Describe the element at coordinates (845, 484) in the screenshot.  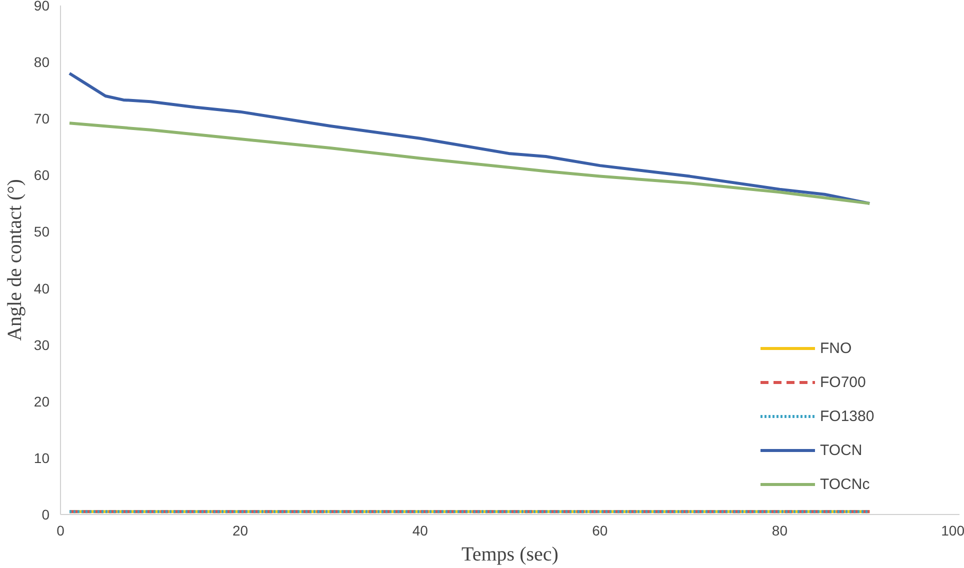
I see `legend-label: TOCNc` at that location.